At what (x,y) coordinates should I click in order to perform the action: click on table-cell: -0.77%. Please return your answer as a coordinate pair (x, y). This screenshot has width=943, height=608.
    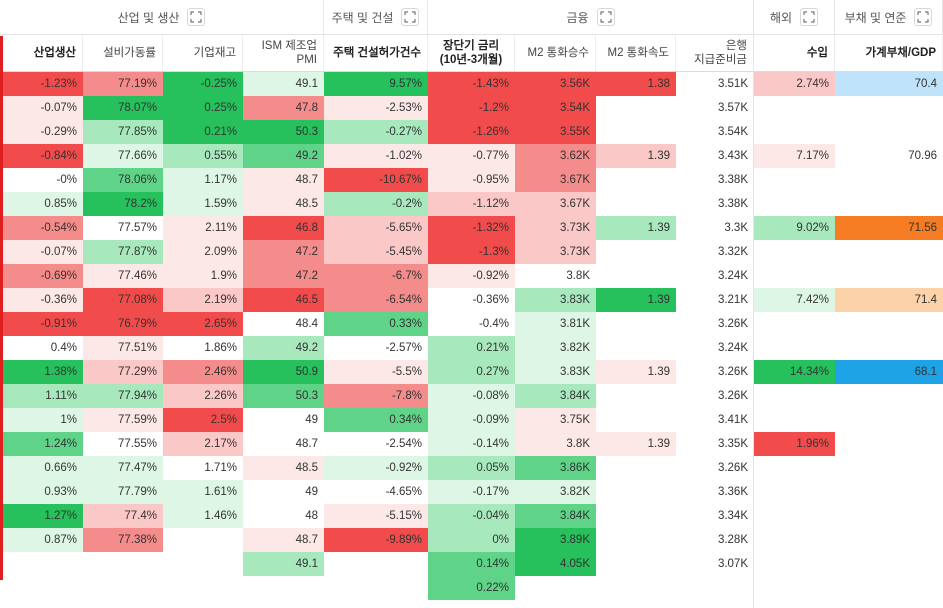
    Looking at the image, I should click on (471, 156).